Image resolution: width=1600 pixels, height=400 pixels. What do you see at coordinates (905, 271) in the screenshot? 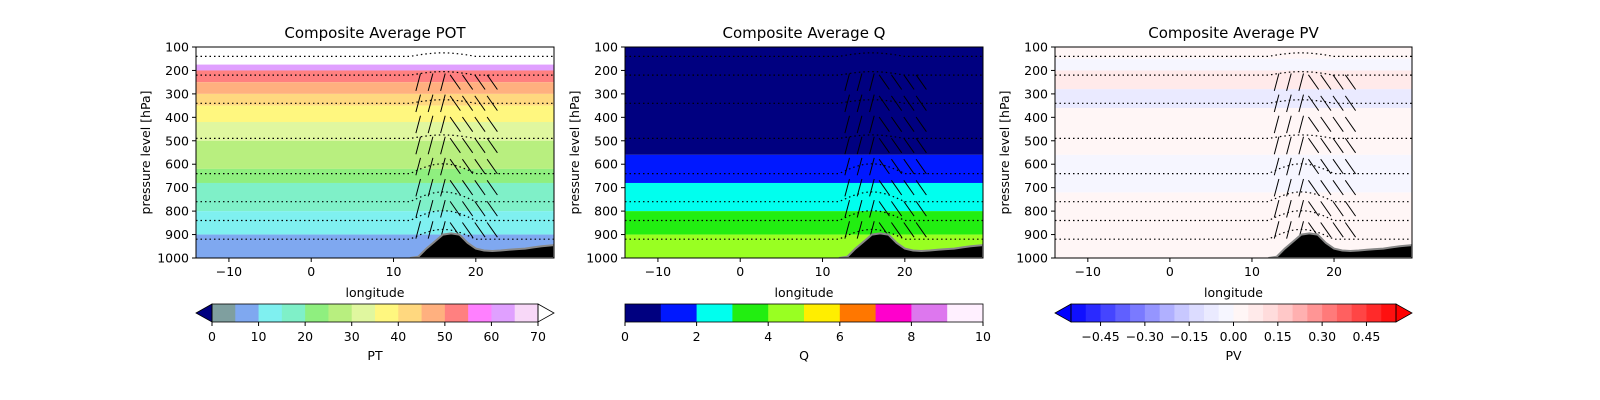
I see `x-tick-label: 20` at bounding box center [905, 271].